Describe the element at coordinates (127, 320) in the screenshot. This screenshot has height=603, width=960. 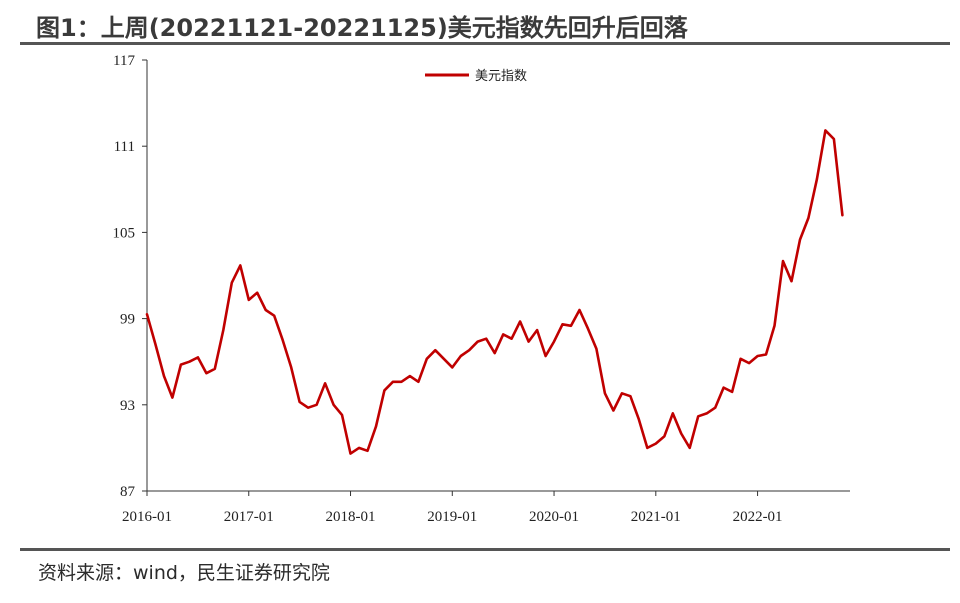
I see `y-tick-label: 99` at that location.